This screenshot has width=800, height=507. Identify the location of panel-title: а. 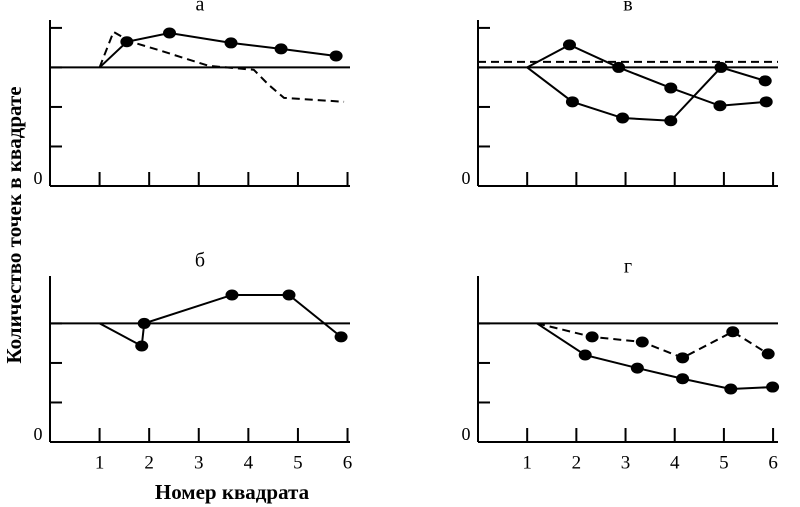
(200, 8).